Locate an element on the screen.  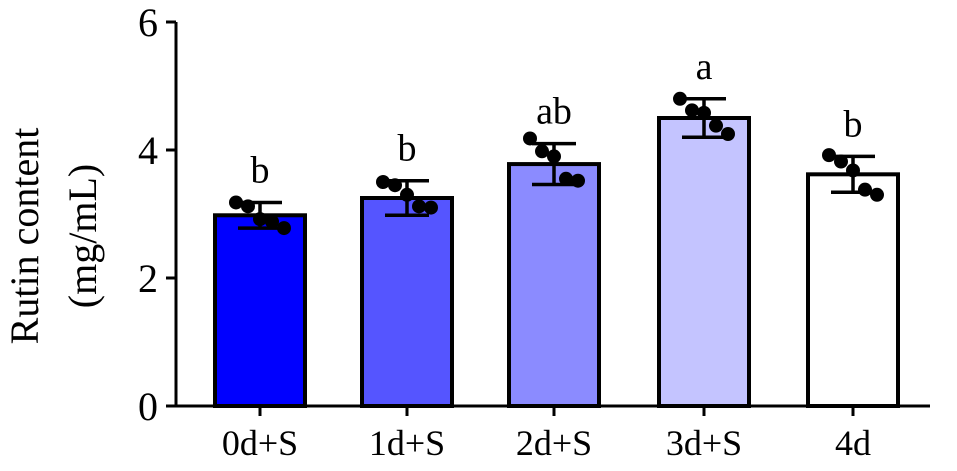
x-tick-label: 0d+S is located at coordinates (260, 443).